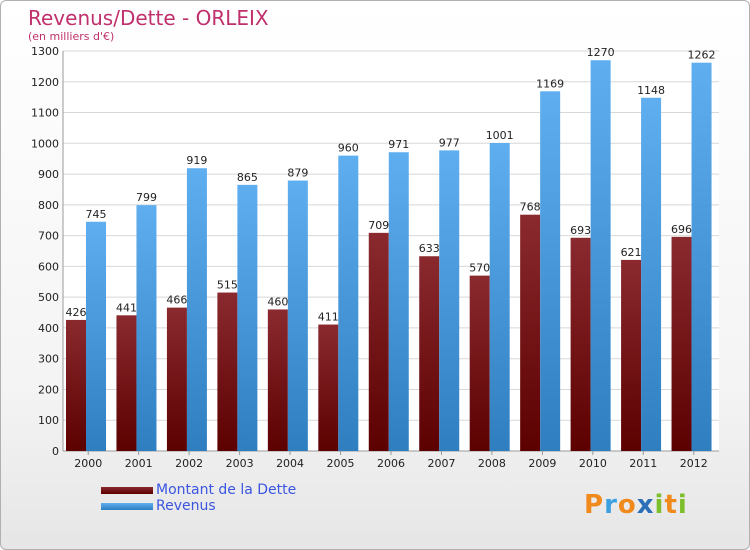 The image size is (750, 550). What do you see at coordinates (176, 300) in the screenshot?
I see `value-label-dette: 466` at bounding box center [176, 300].